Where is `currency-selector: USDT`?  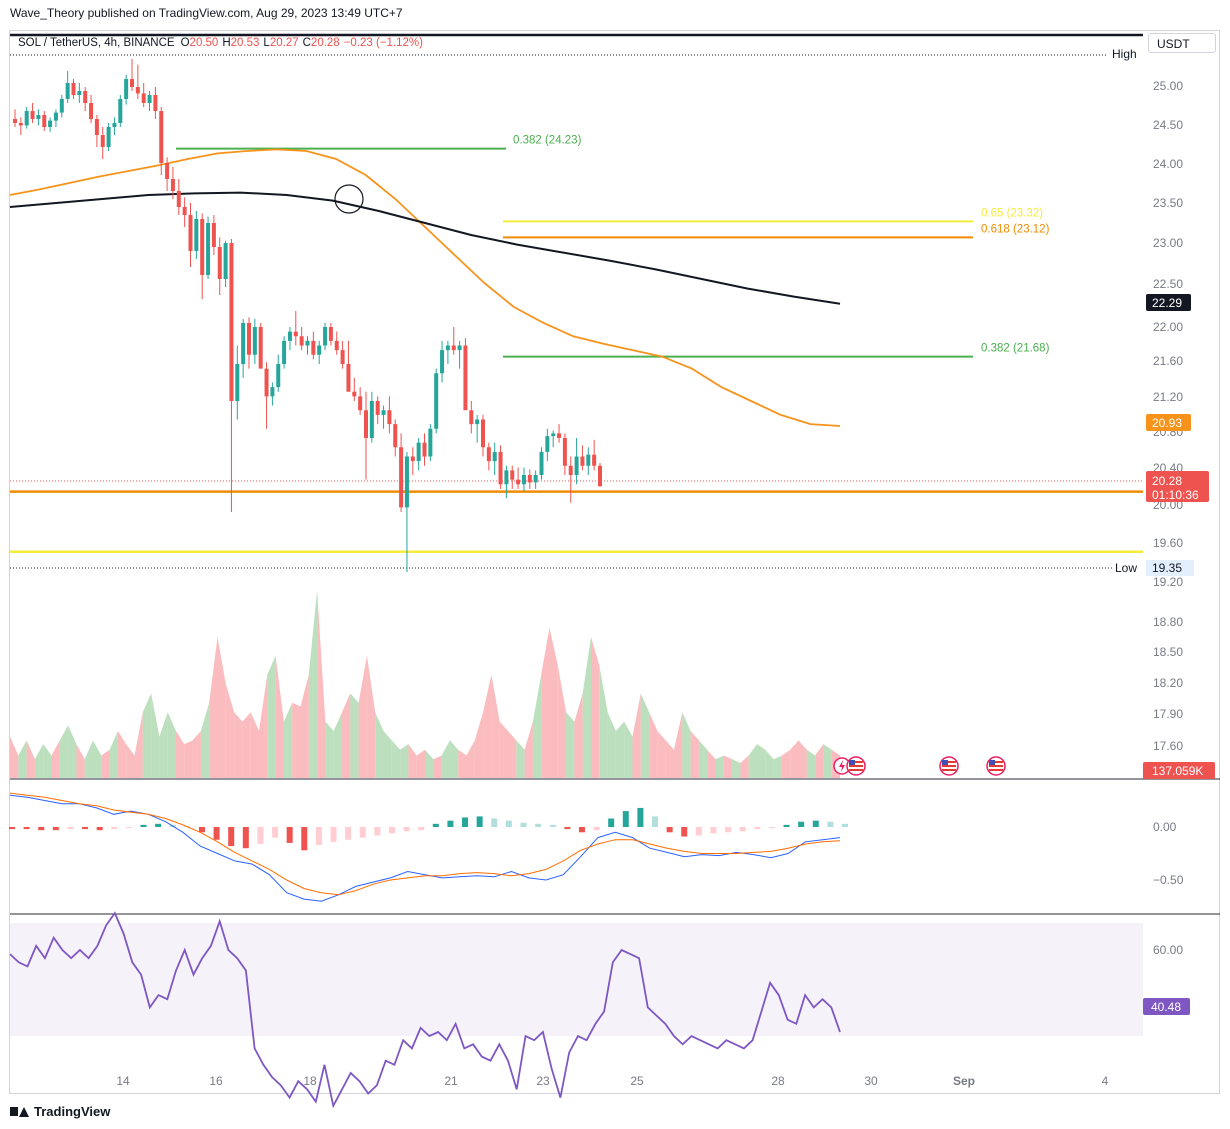 currency-selector: USDT is located at coordinates (1182, 43).